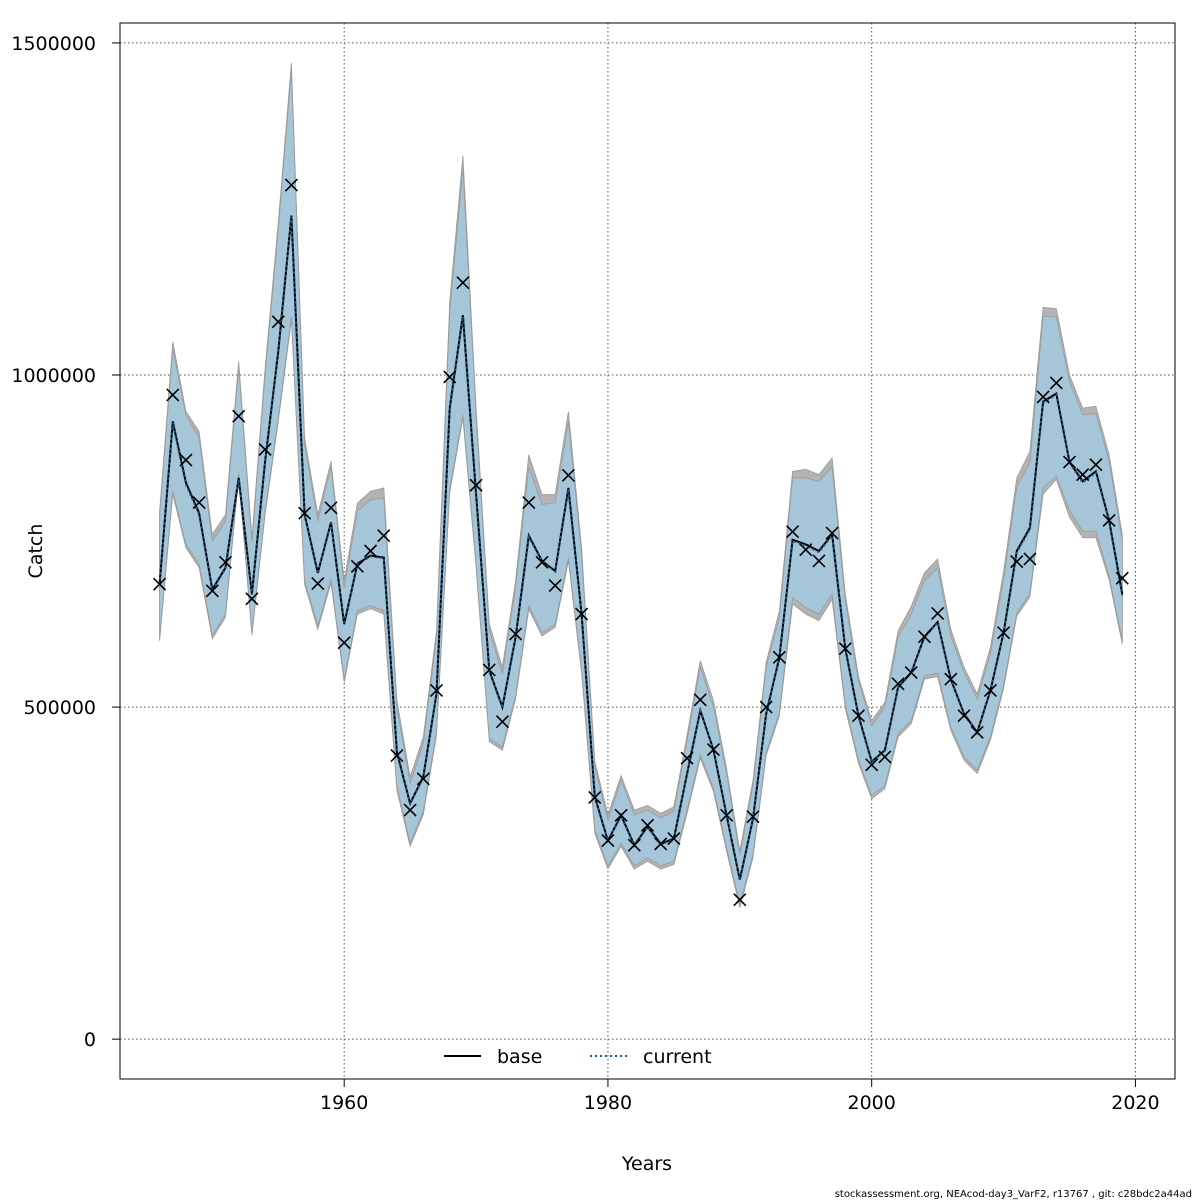 Image resolution: width=1200 pixels, height=1200 pixels. Describe the element at coordinates (397, 755) in the screenshot. I see `catch-marker-1964` at that location.